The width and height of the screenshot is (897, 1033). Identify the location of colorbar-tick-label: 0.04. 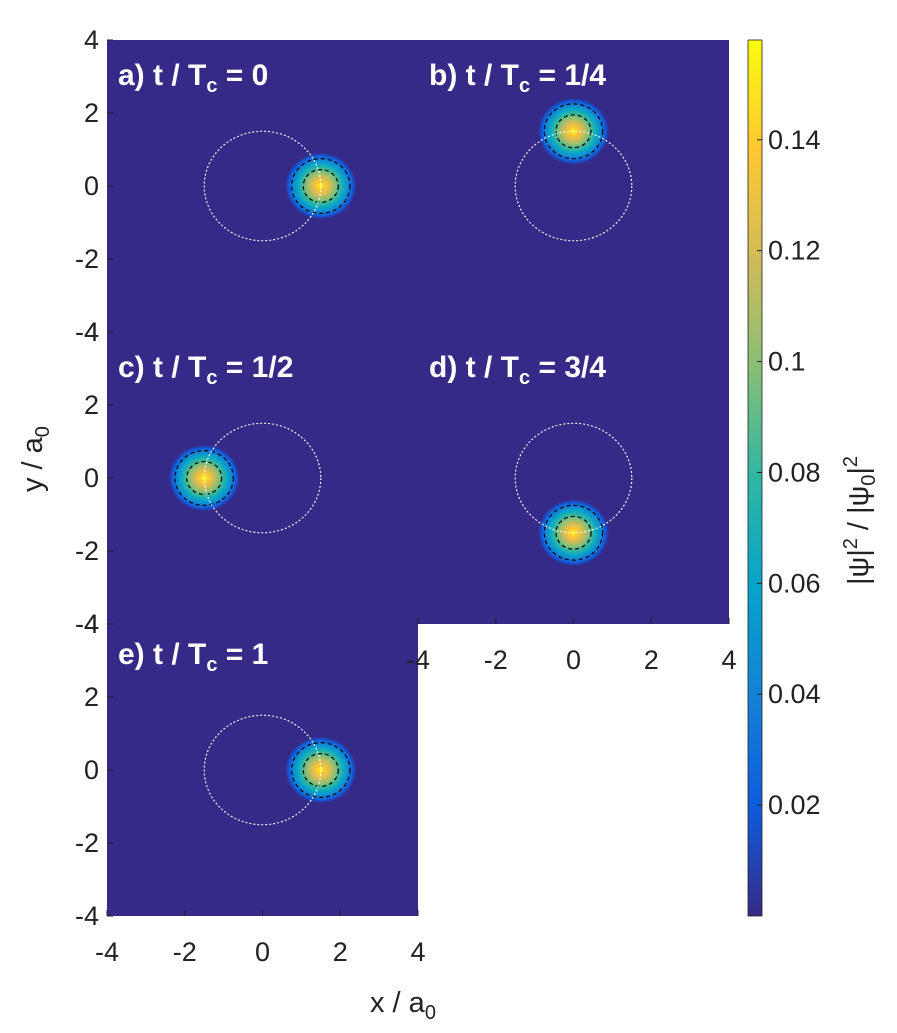
(794, 694).